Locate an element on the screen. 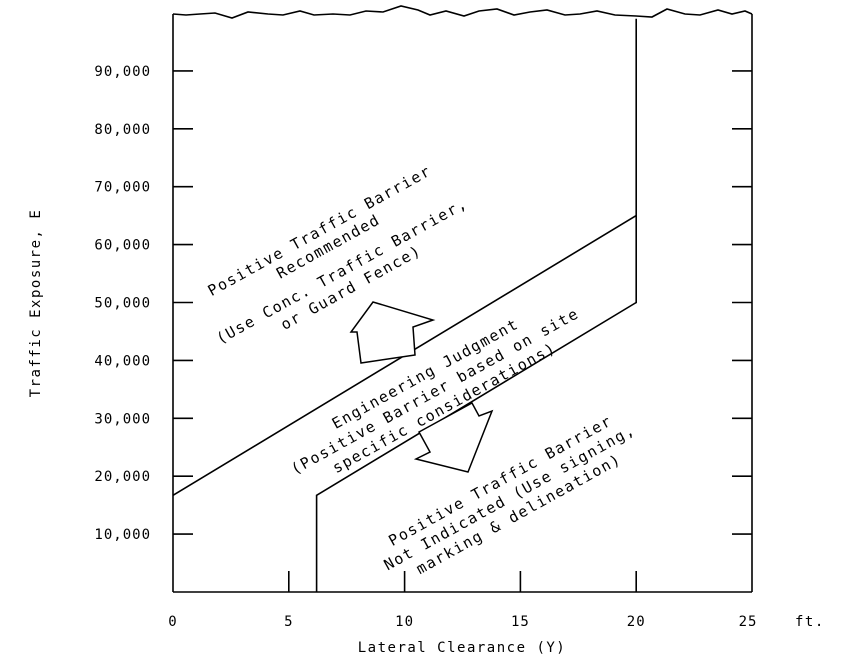 Image resolution: width=853 pixels, height=658 pixels. down-arrow-icon is located at coordinates (453, 437).